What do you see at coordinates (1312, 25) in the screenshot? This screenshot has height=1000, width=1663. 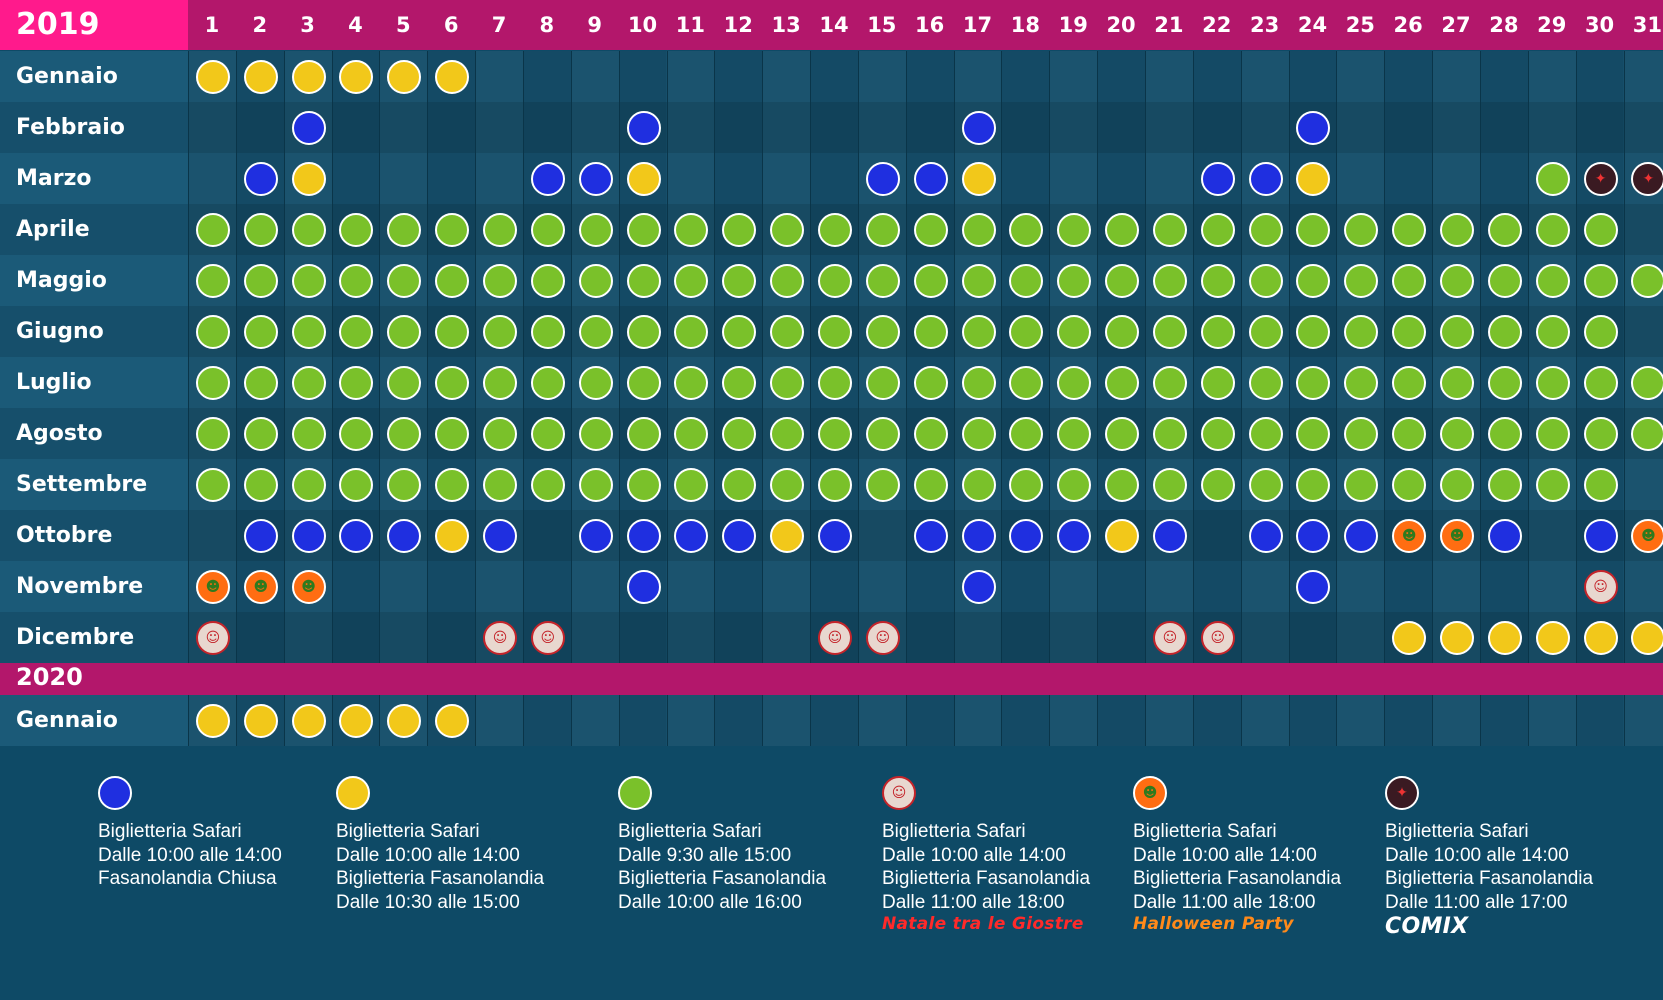 I see `day-number: 24` at bounding box center [1312, 25].